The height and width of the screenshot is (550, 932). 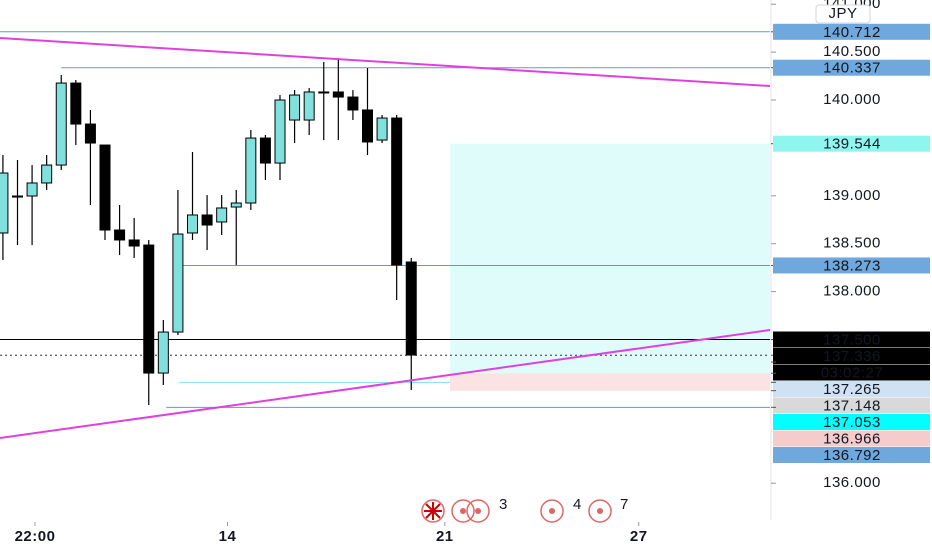 I want to click on event-icons: 3 4 7, so click(x=525, y=509).